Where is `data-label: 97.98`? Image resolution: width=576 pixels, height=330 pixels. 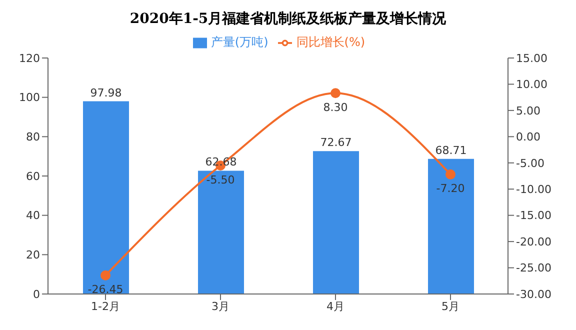 data-label: 97.98 is located at coordinates (106, 93).